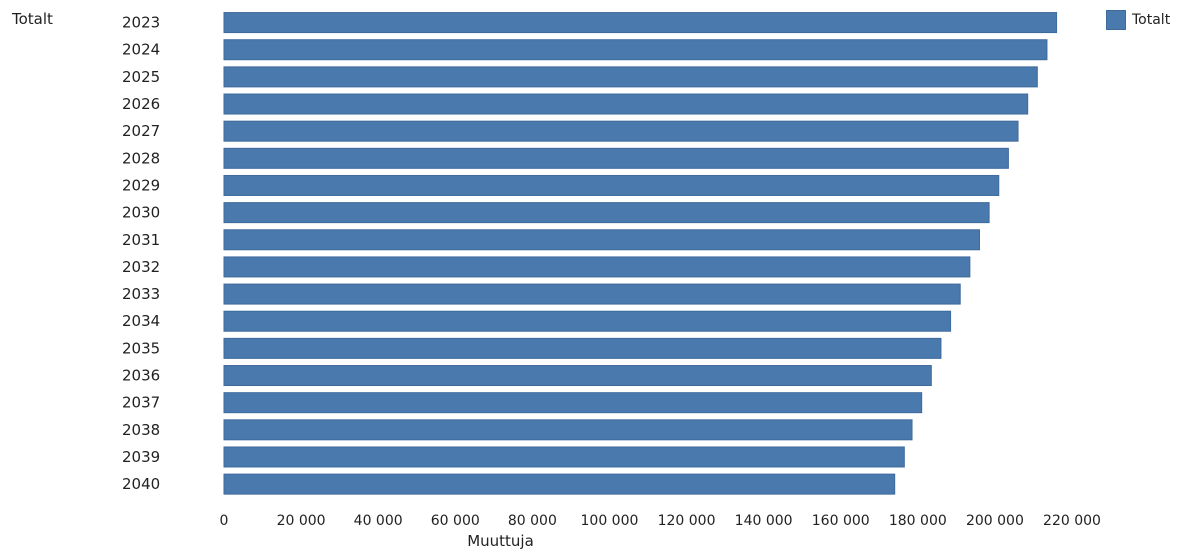 The width and height of the screenshot is (1177, 557). What do you see at coordinates (597, 267) in the screenshot?
I see `bar-2032` at bounding box center [597, 267].